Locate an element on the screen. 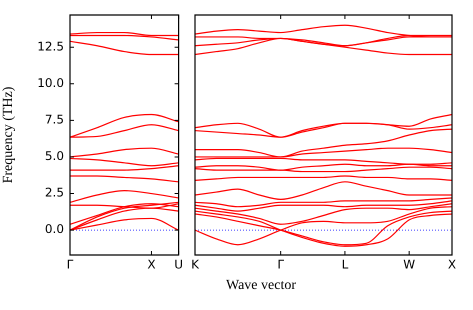  y-axis-title: Frequency (THz) is located at coordinates (8, 135).